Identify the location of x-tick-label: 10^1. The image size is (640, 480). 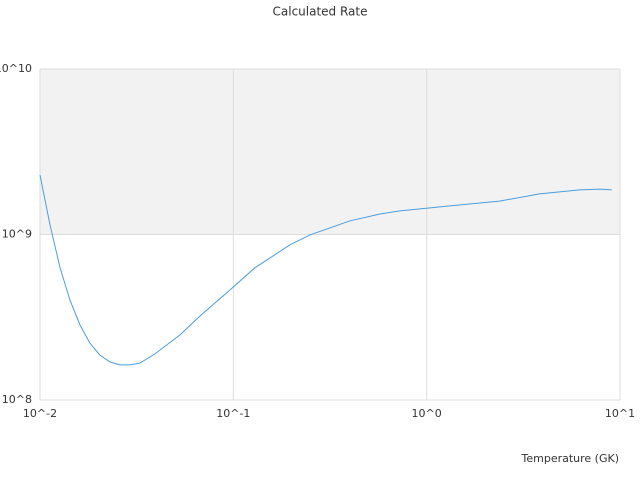
(620, 413).